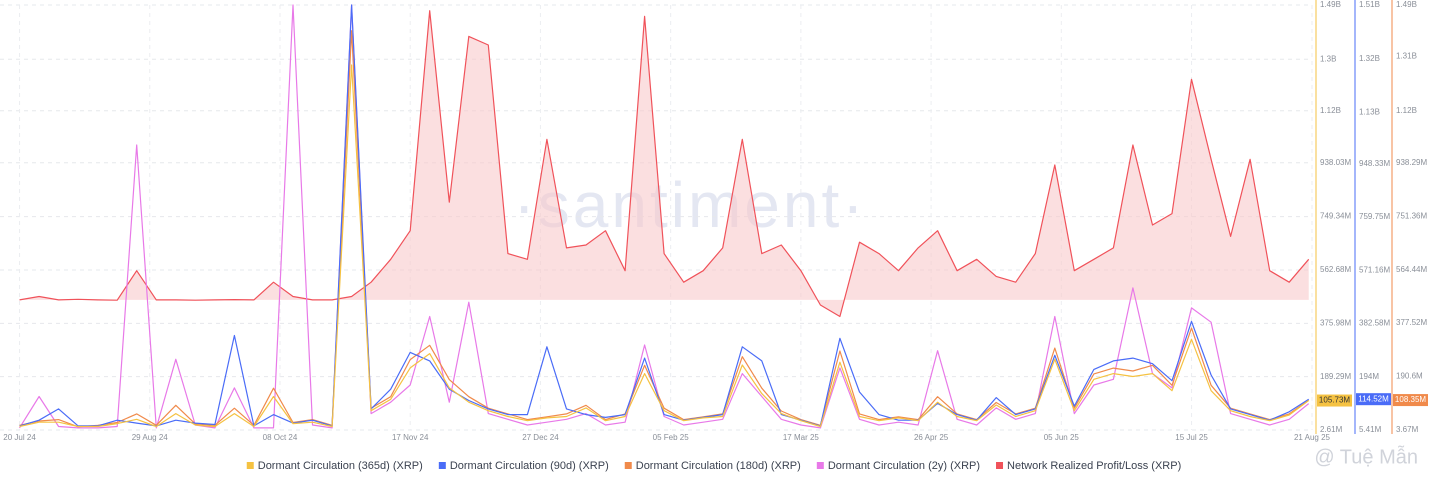 Image resolution: width=1429 pixels, height=484 pixels. I want to click on y-tick-label: 1.31B, so click(1406, 56).